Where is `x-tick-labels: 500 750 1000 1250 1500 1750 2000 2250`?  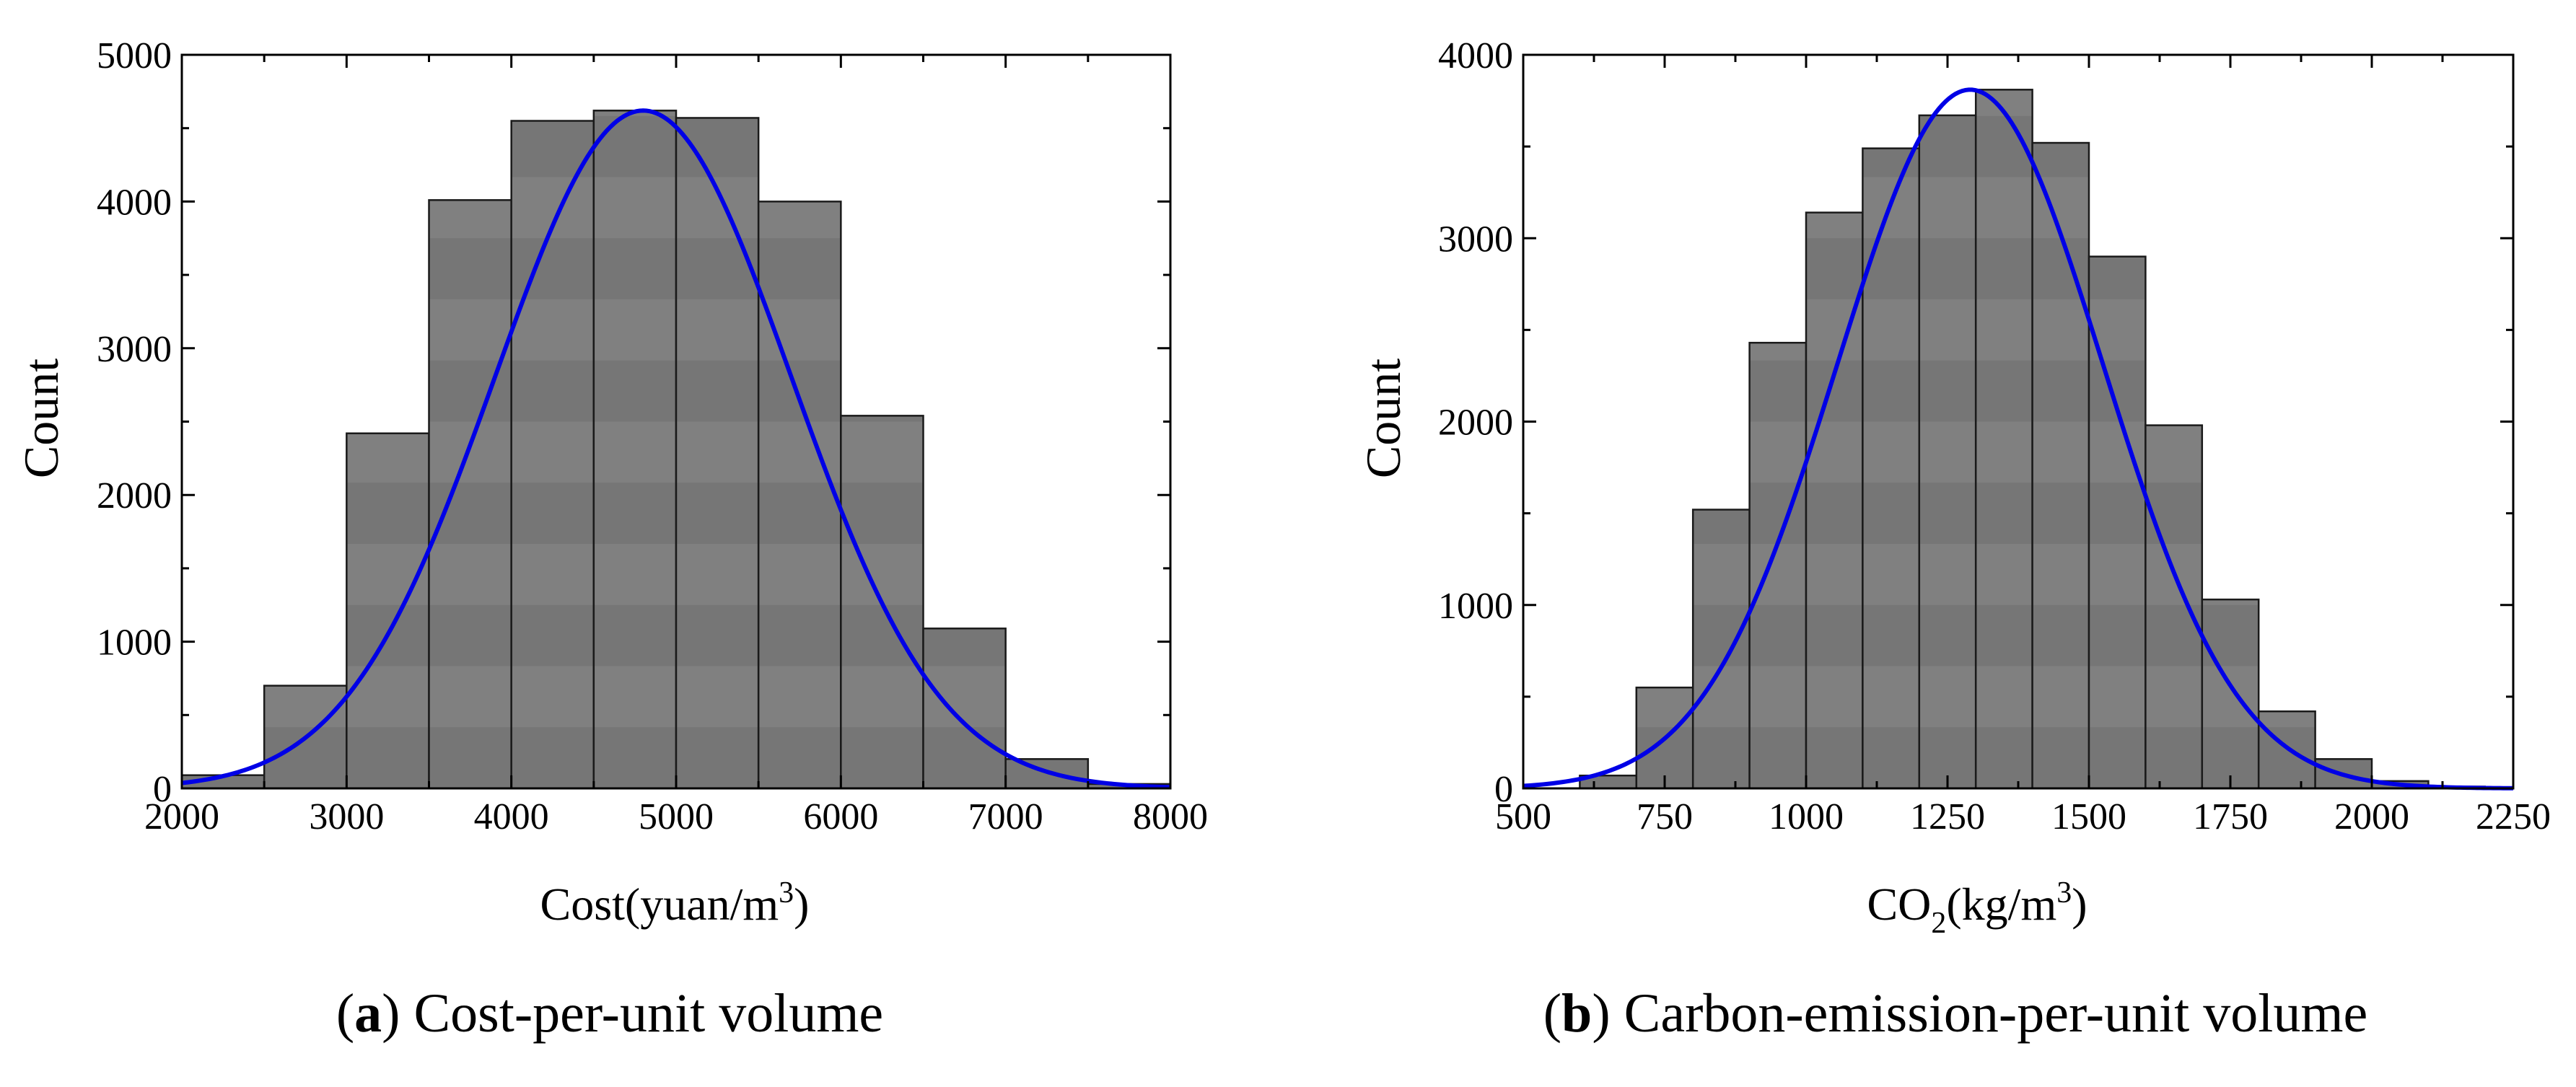 x-tick-labels: 500 750 1000 1250 1500 1750 2000 2250 is located at coordinates (2023, 816).